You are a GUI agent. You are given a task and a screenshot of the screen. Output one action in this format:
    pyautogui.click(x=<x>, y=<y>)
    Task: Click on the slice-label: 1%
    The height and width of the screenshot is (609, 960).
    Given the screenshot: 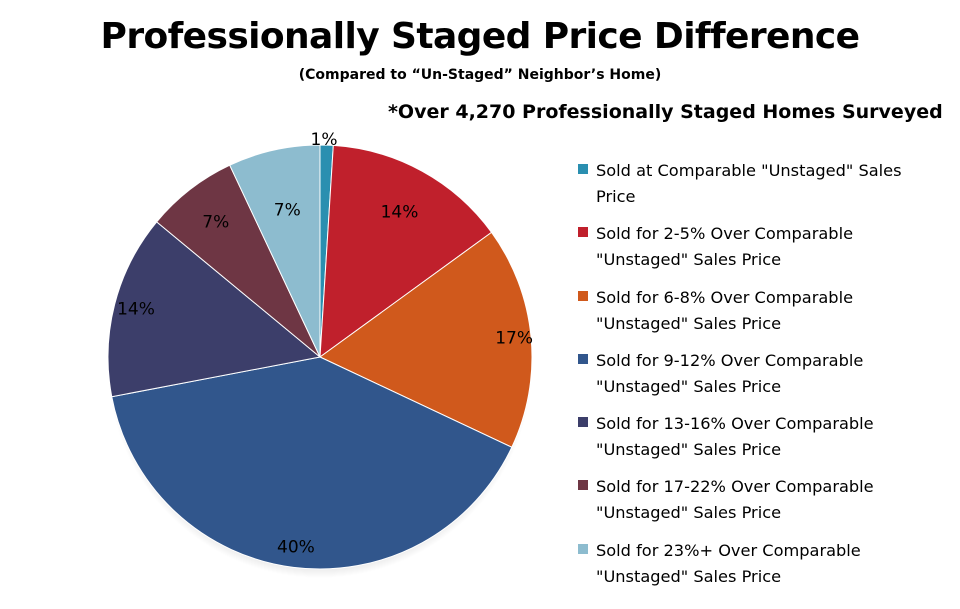 What is the action you would take?
    pyautogui.click(x=324, y=140)
    